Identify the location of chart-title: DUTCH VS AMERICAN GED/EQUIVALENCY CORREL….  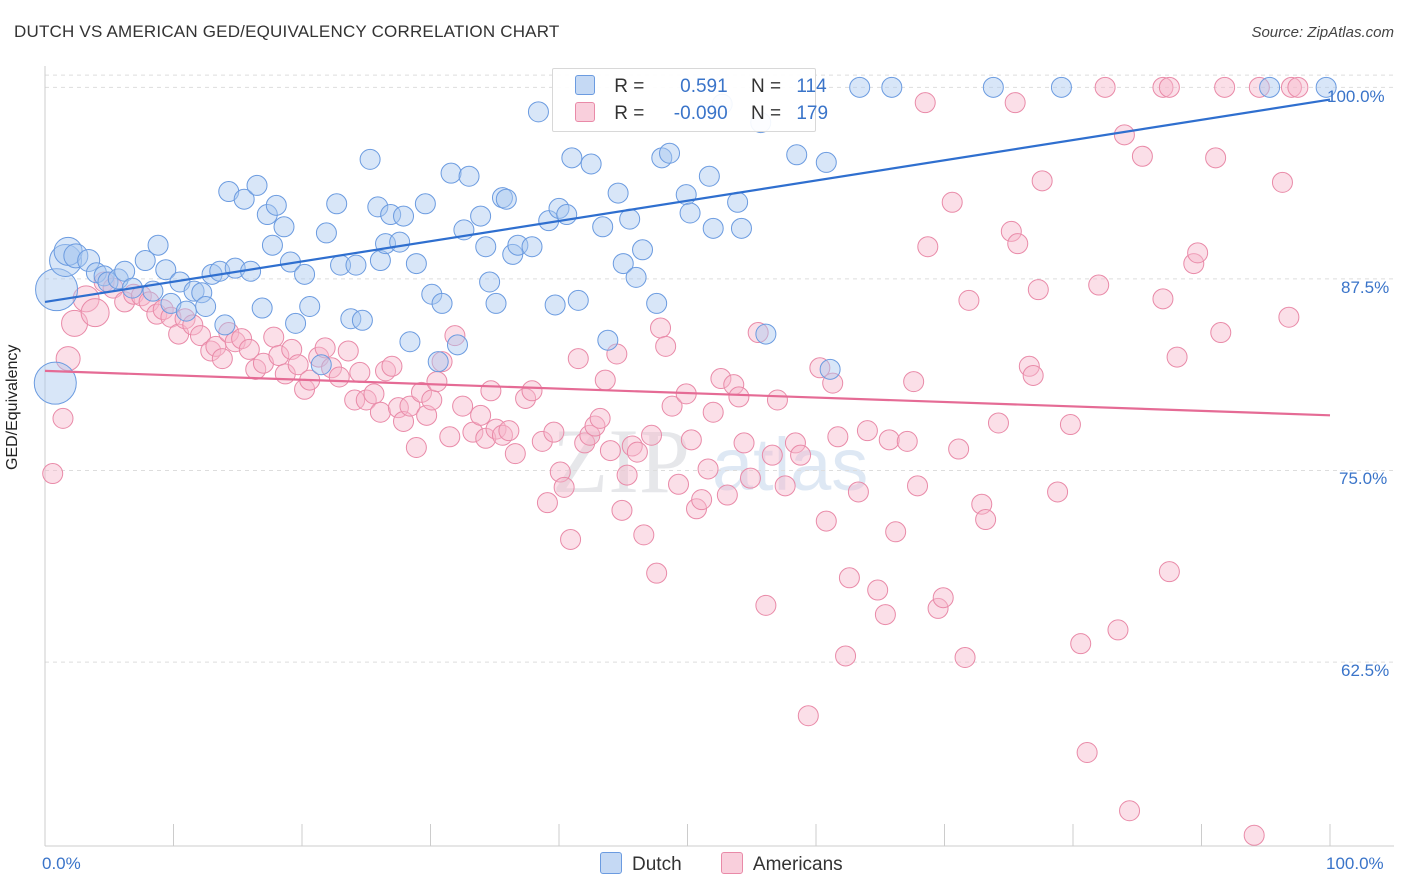
(287, 31).